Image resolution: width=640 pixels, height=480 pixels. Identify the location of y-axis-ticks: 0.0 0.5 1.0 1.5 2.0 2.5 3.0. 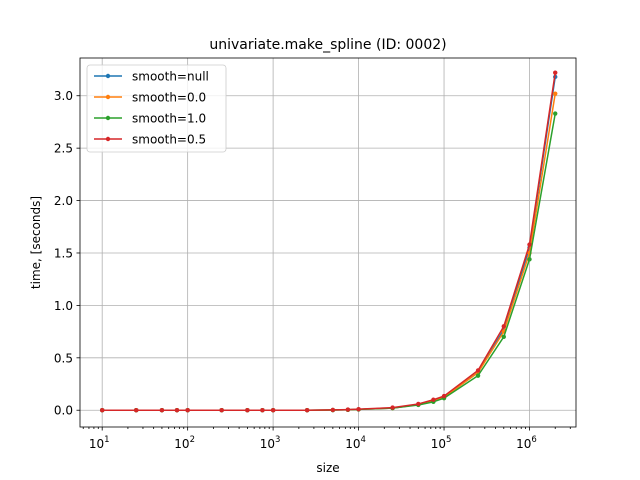
(67, 253).